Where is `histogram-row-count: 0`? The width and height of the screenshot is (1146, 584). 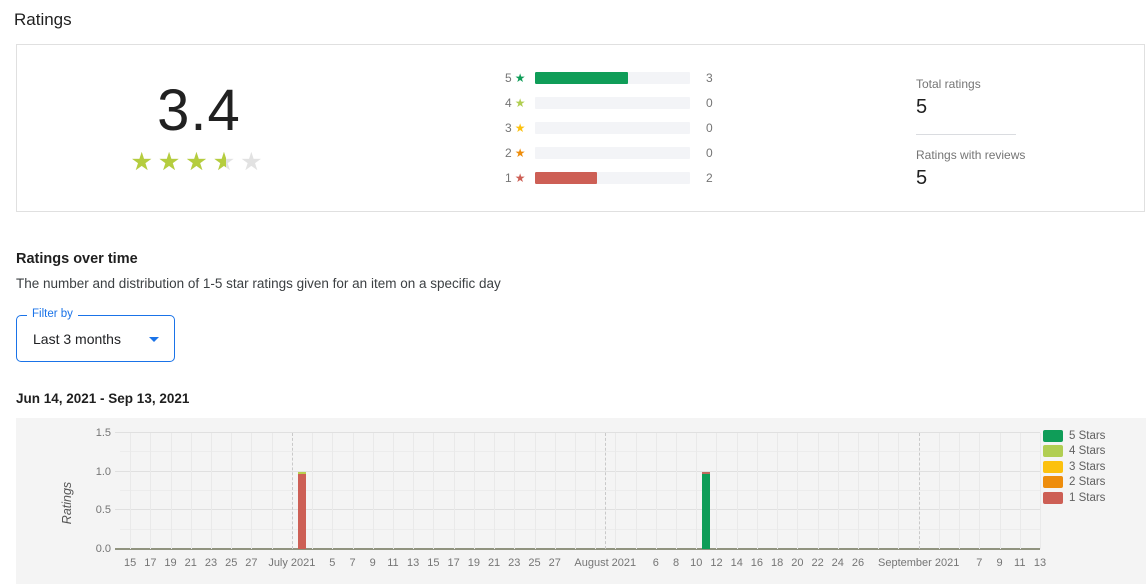
histogram-row-count: 0 is located at coordinates (709, 103).